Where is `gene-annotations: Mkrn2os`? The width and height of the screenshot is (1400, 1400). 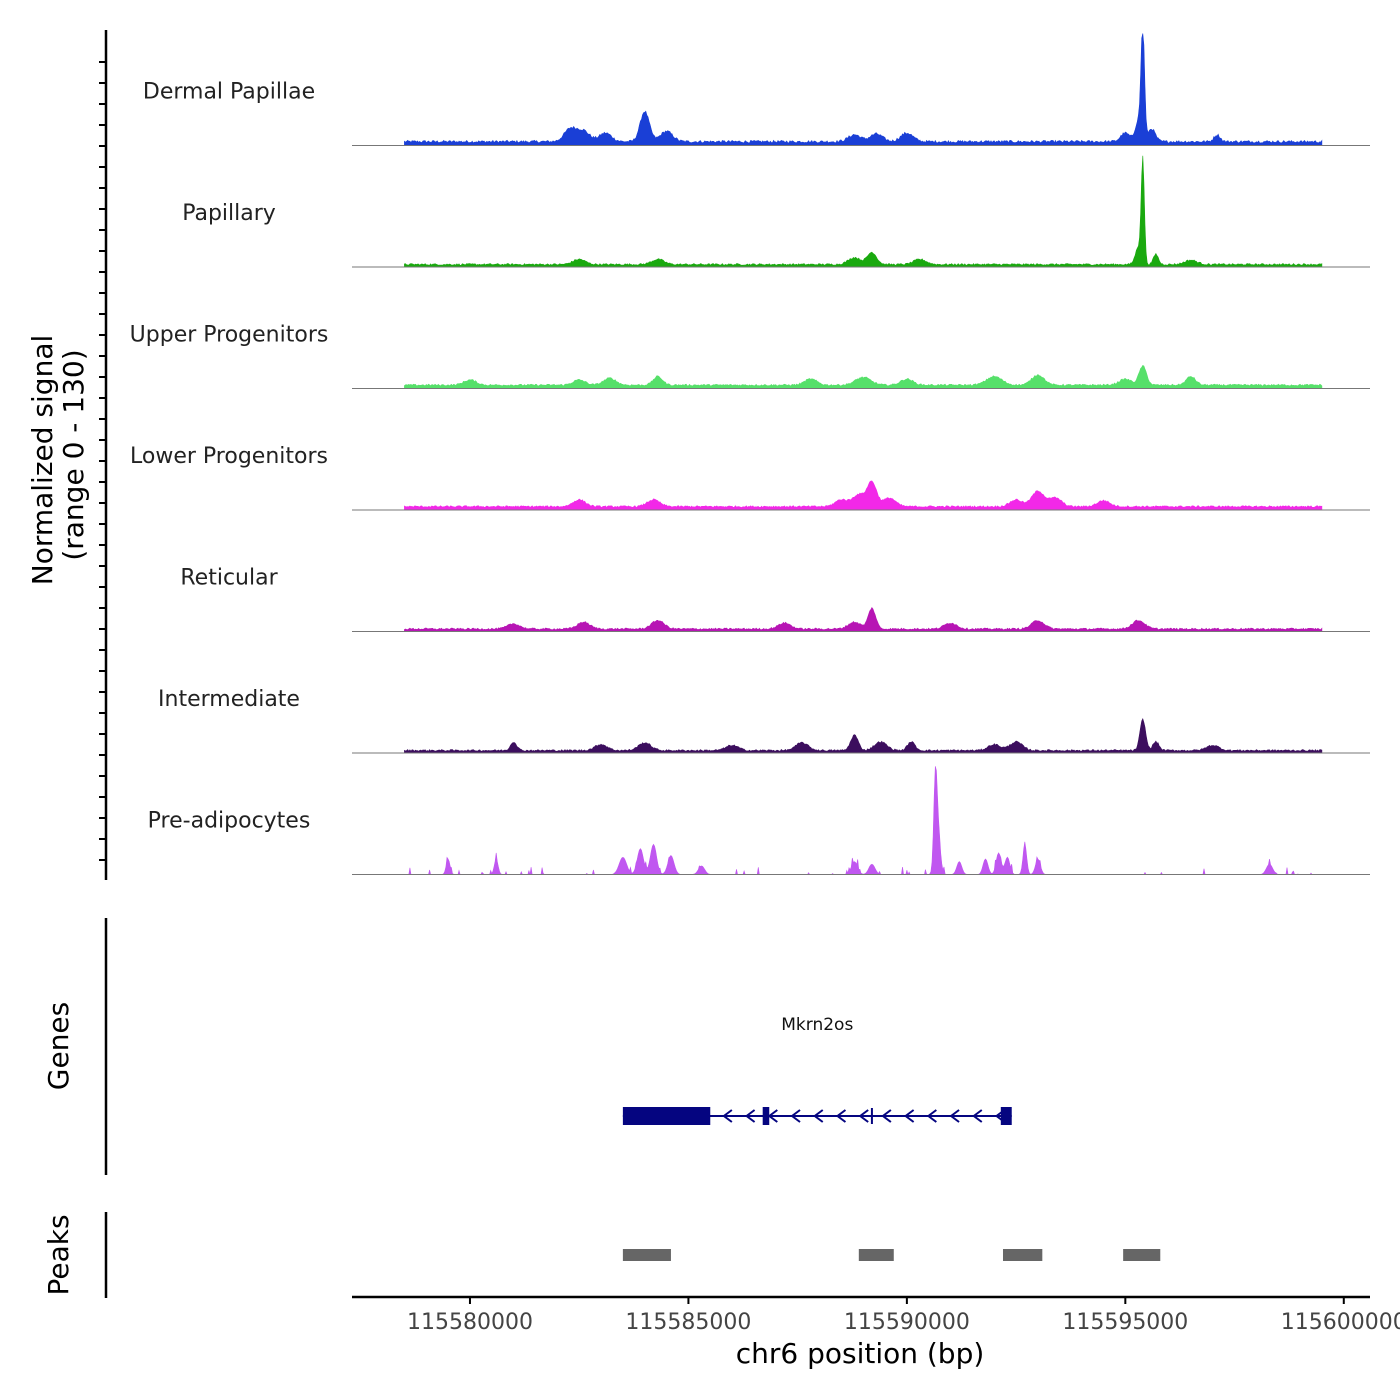
gene-annotations: Mkrn2os is located at coordinates (817, 1070).